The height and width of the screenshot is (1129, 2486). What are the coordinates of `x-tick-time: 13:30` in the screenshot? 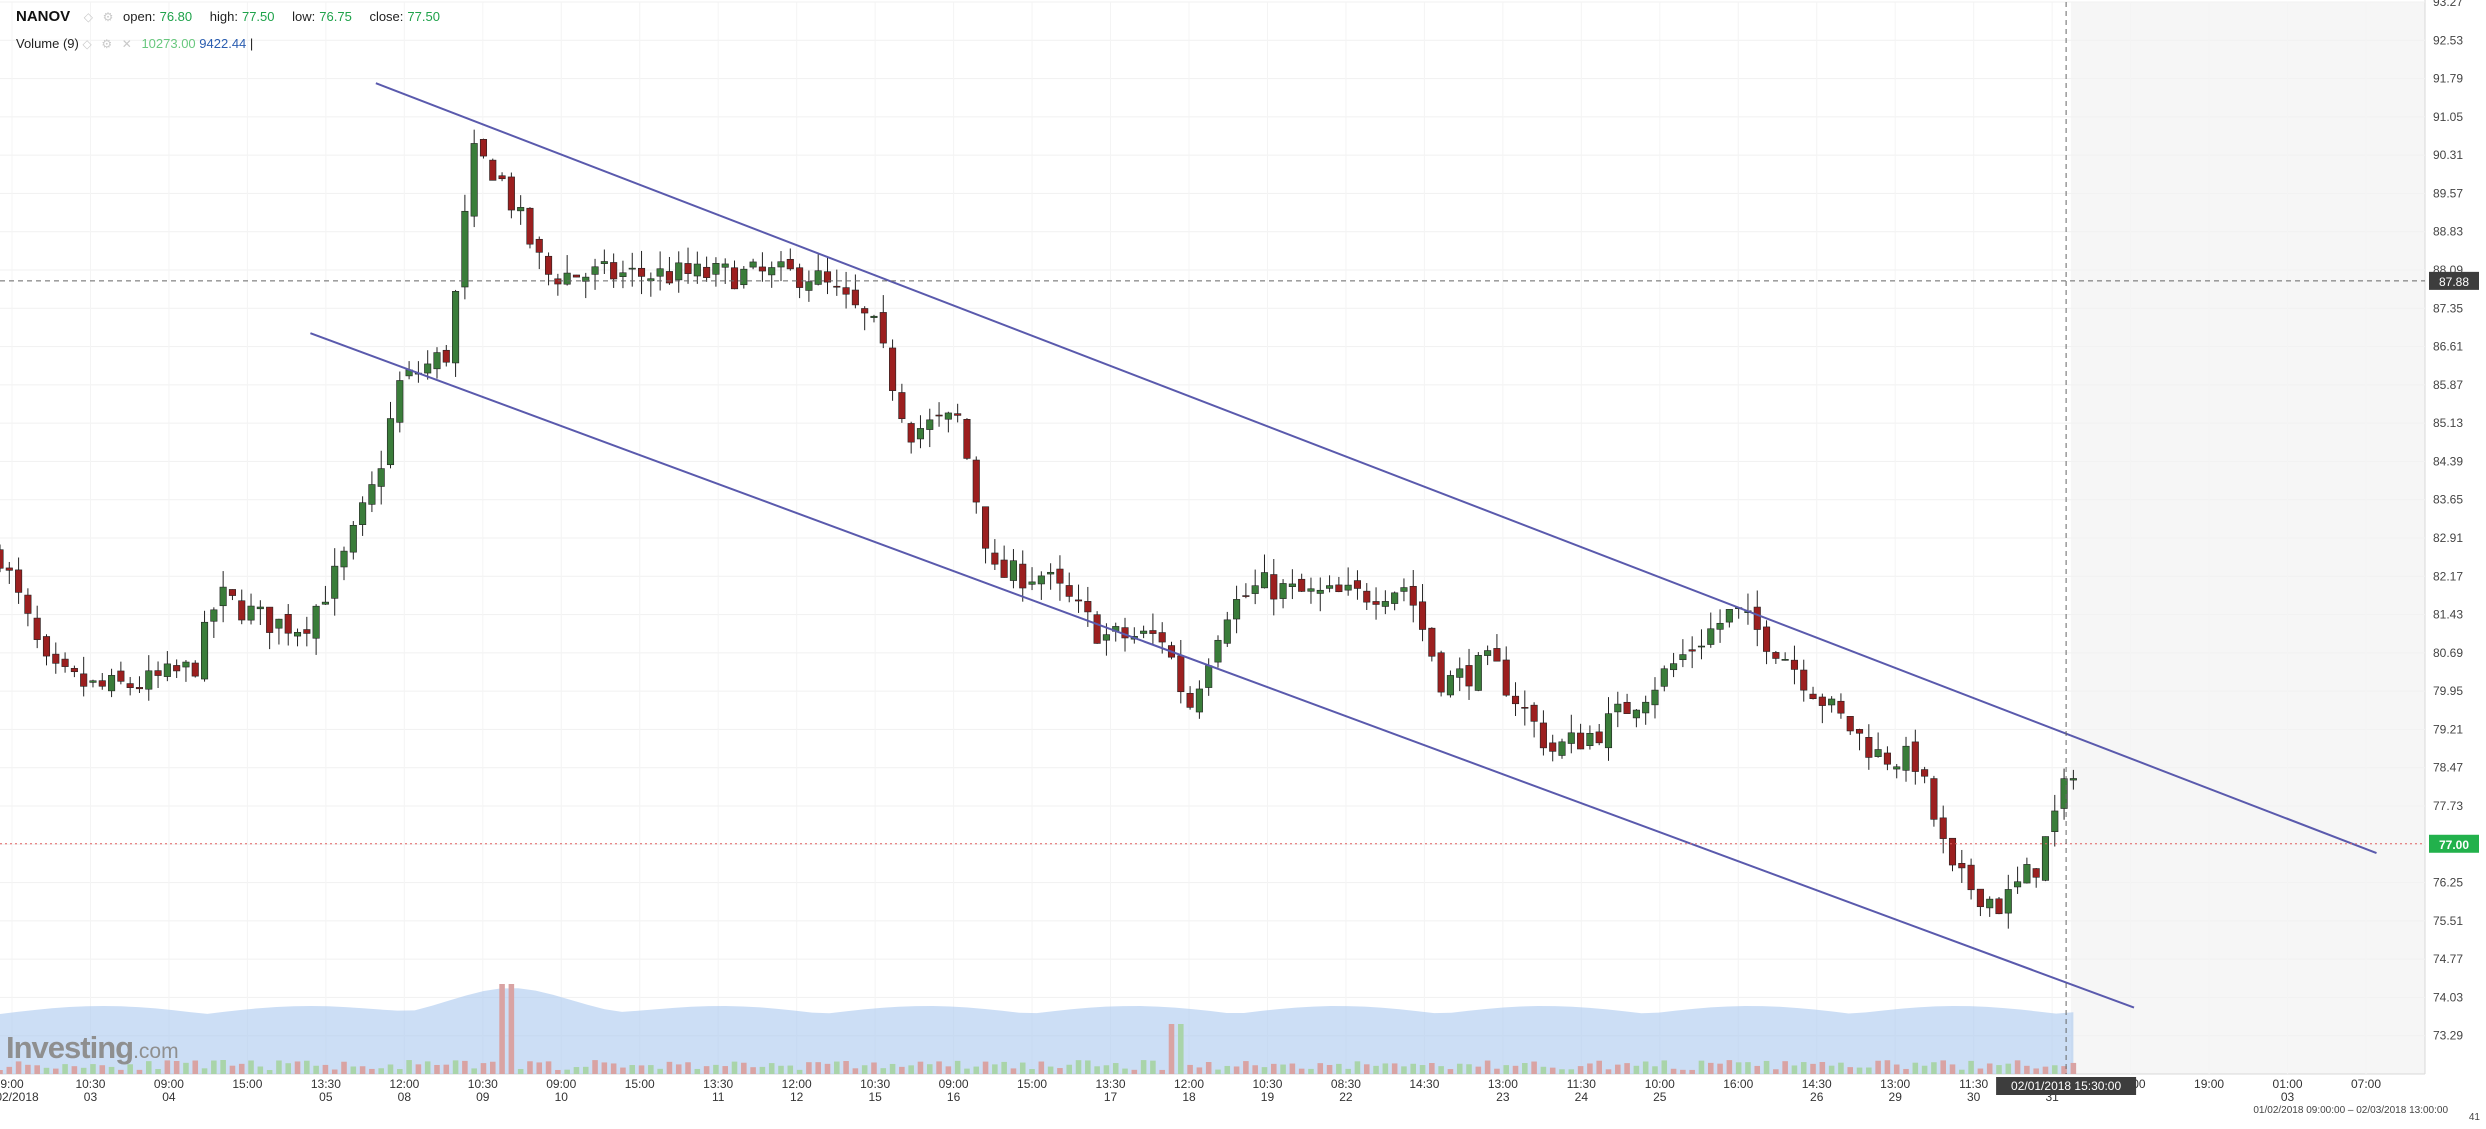 It's located at (718, 1084).